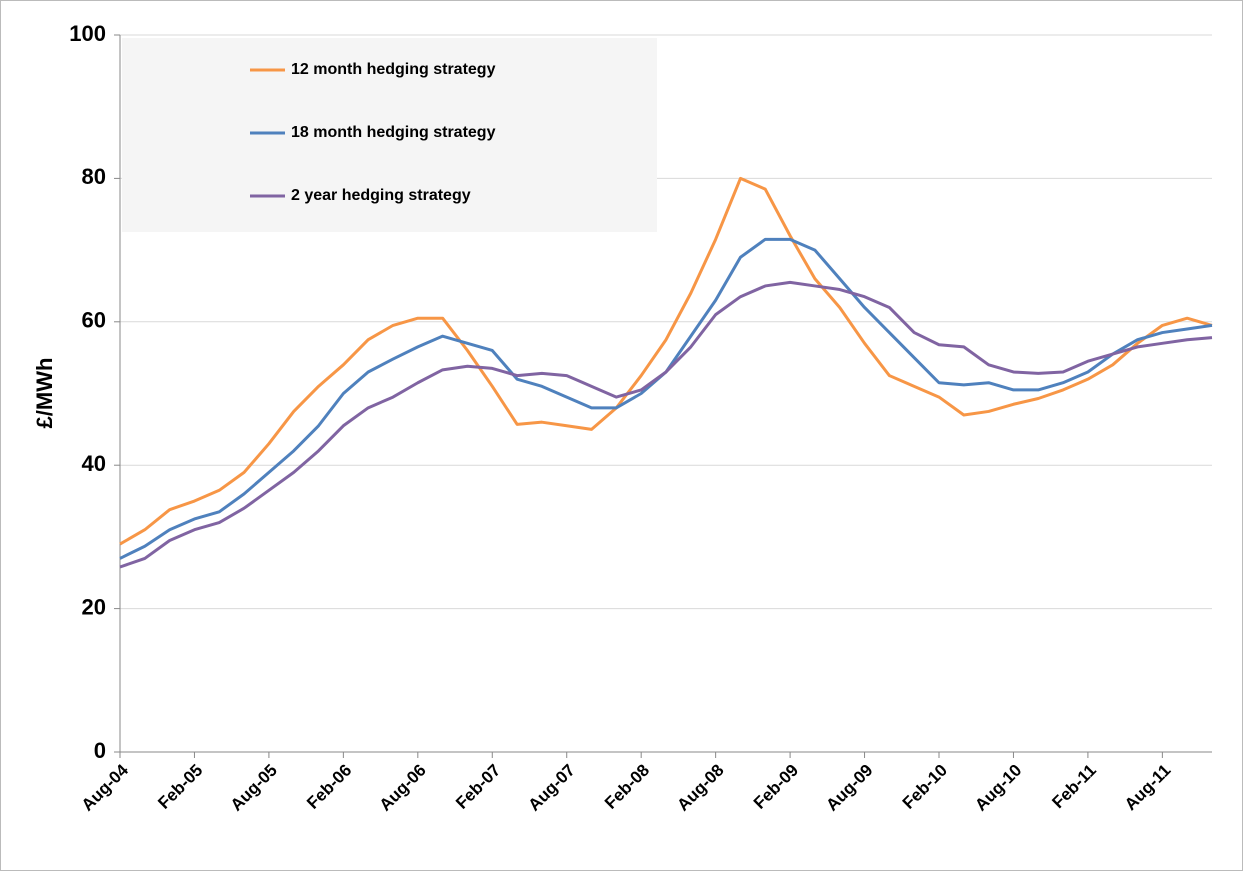 The height and width of the screenshot is (871, 1243). I want to click on y-tick-label: 80, so click(94, 176).